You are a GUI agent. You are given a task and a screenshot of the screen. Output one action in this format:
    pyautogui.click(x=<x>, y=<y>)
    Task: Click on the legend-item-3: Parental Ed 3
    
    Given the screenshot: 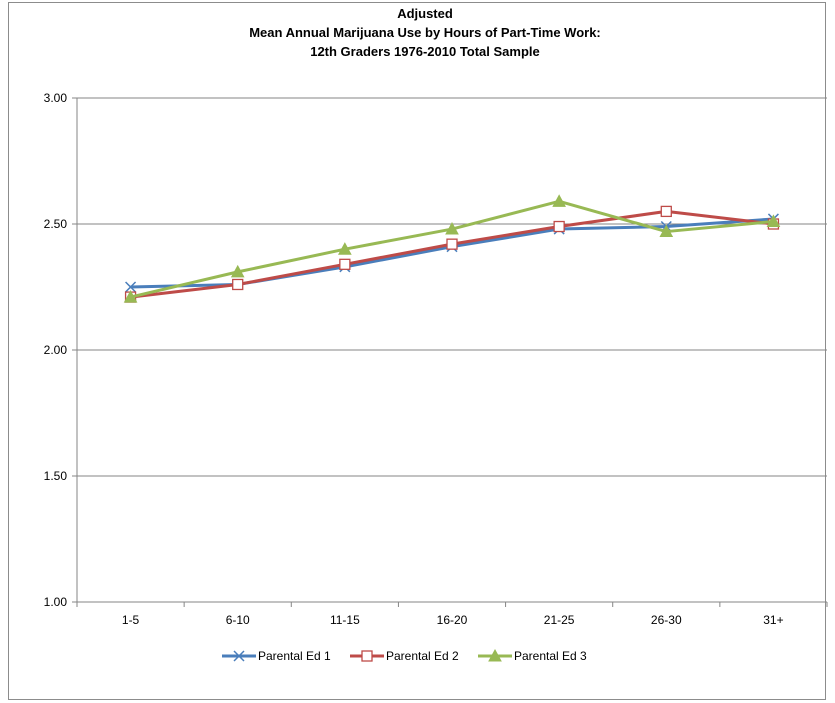 What is the action you would take?
    pyautogui.click(x=532, y=655)
    